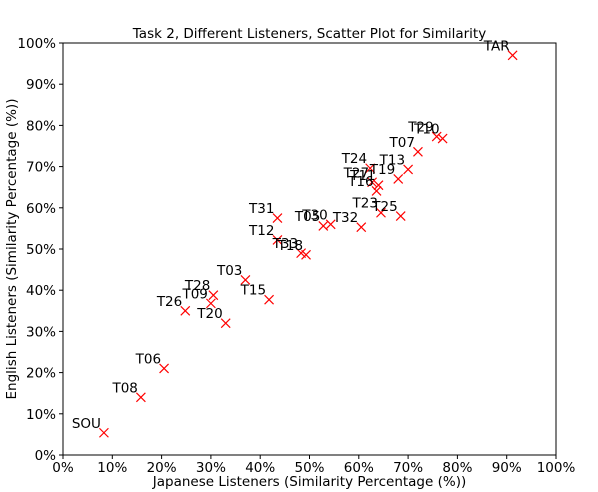 The width and height of the screenshot is (598, 492). I want to click on point-label: T27, so click(356, 173).